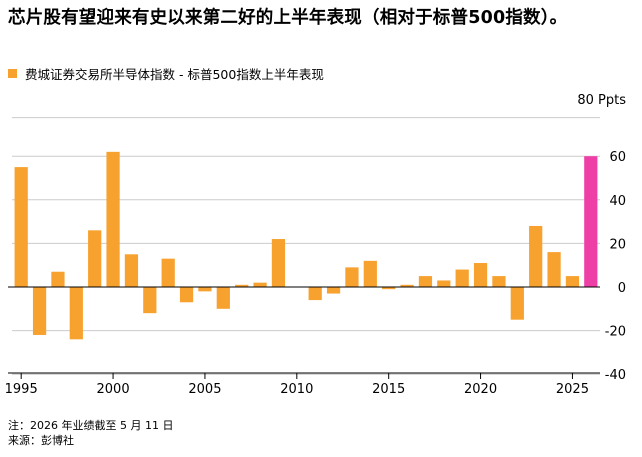 Image resolution: width=642 pixels, height=457 pixels. What do you see at coordinates (617, 244) in the screenshot?
I see `y-tick-label: 20` at bounding box center [617, 244].